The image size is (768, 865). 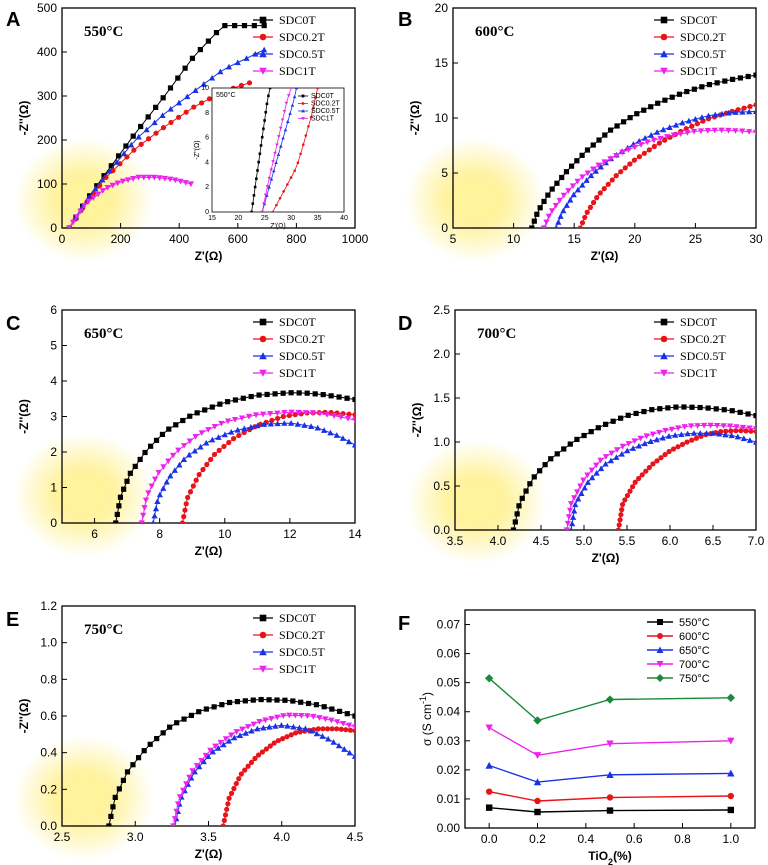 I want to click on y-tick-label: 0.4, so click(x=48, y=753).